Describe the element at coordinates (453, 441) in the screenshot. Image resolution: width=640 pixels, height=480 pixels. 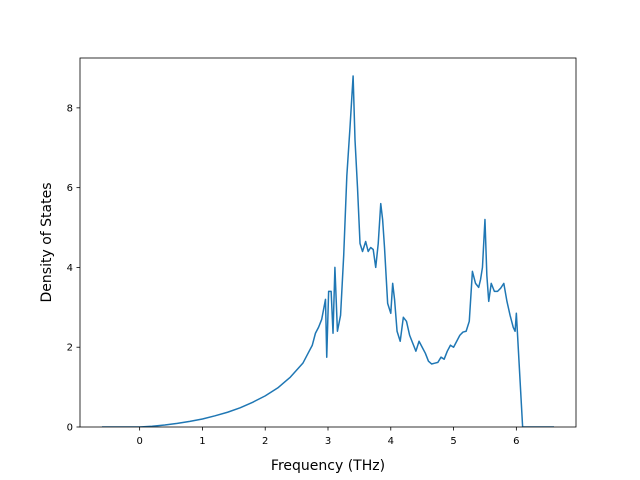
I see `x-tick-label: 5` at that location.